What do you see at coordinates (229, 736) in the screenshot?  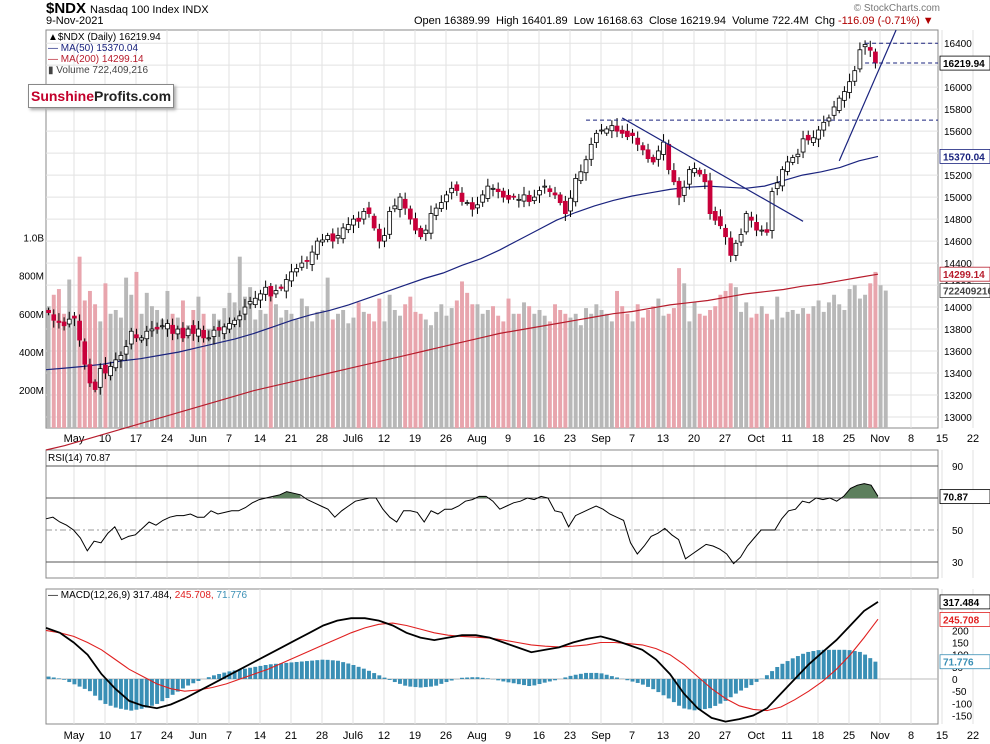 I see `x-tick-label: 7` at bounding box center [229, 736].